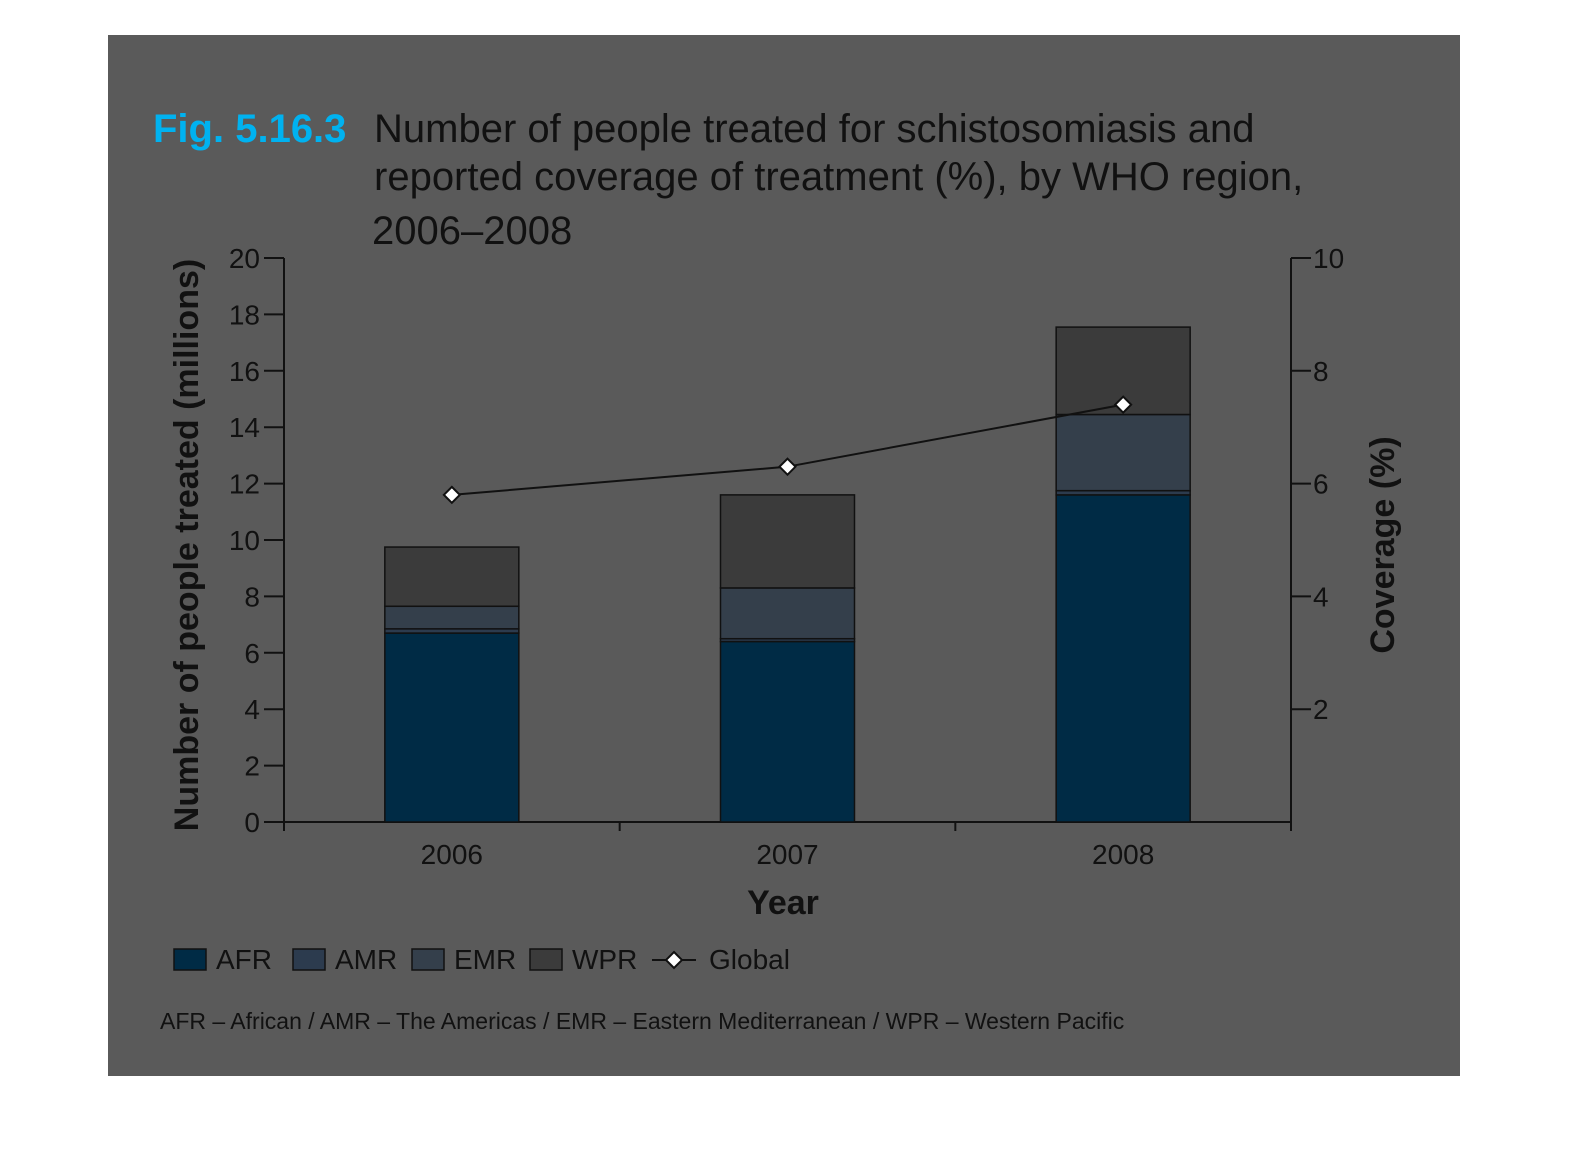 This screenshot has width=1574, height=1174. Describe the element at coordinates (1123, 452) in the screenshot. I see `bar-emr-2008` at that location.